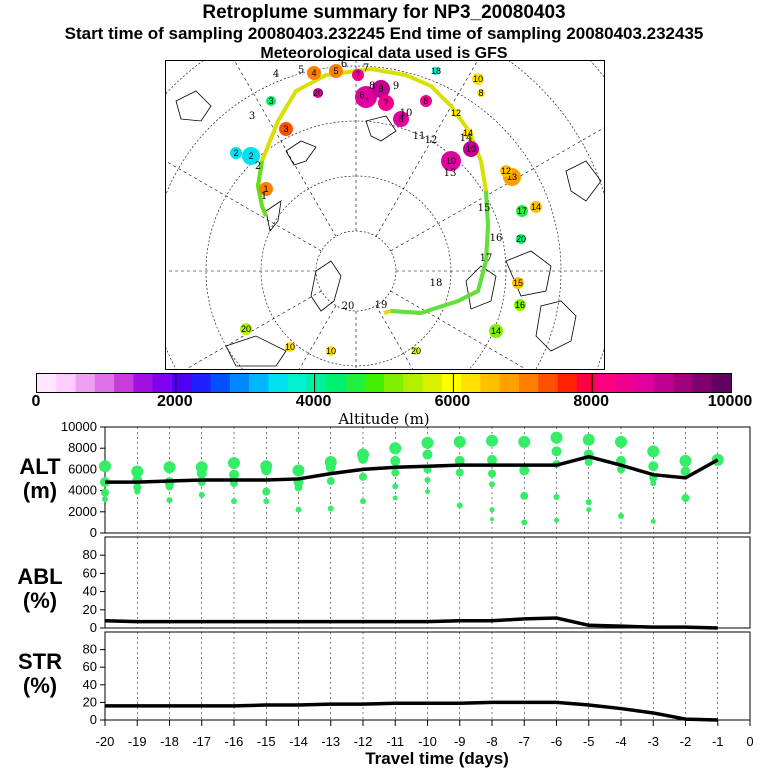  I want to click on abl-y-tick-label: 20, so click(90, 609).